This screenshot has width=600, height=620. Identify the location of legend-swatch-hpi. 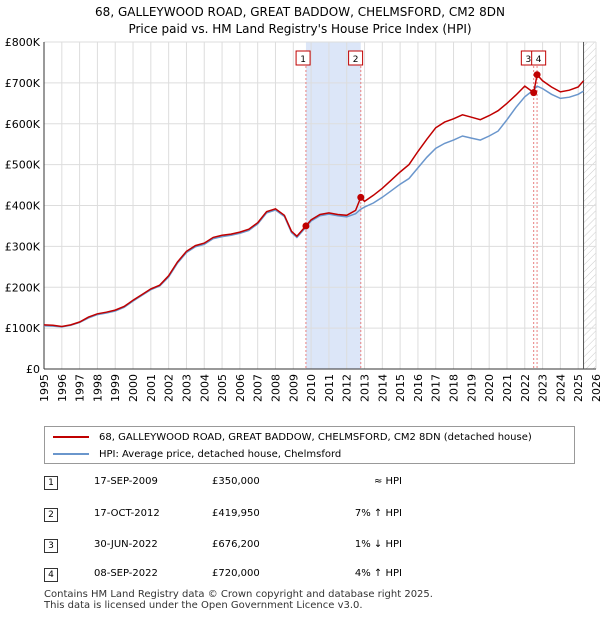
(71, 454).